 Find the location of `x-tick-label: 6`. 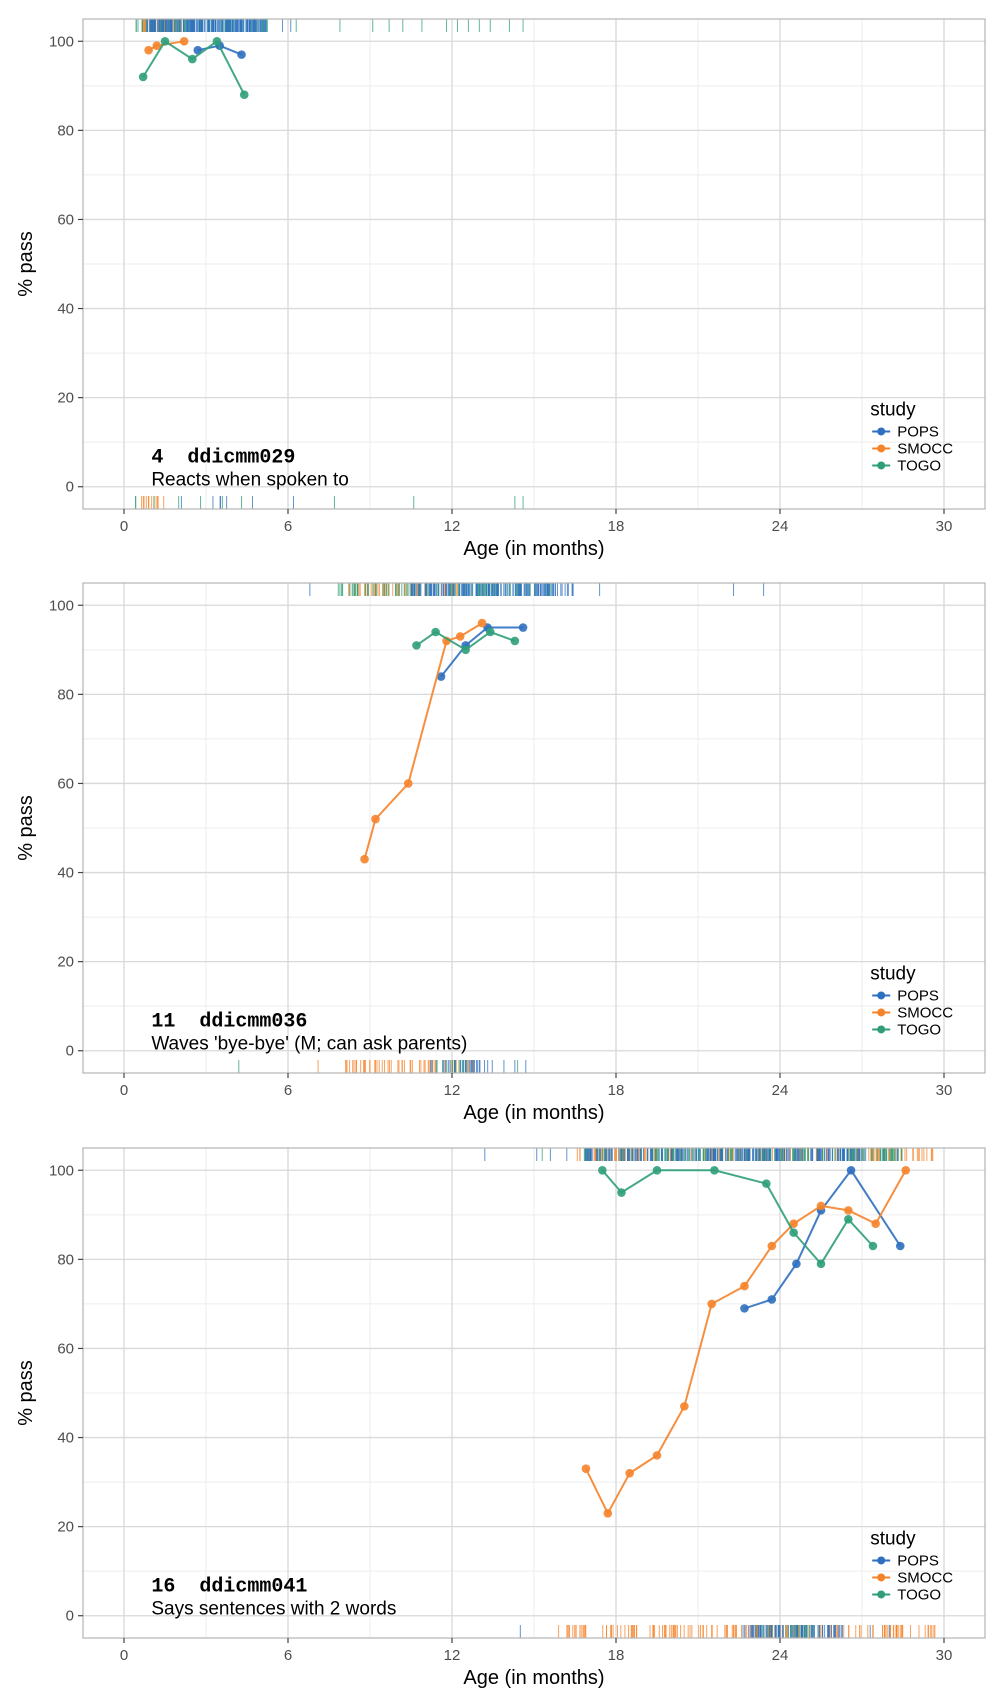

x-tick-label: 6 is located at coordinates (288, 1655).